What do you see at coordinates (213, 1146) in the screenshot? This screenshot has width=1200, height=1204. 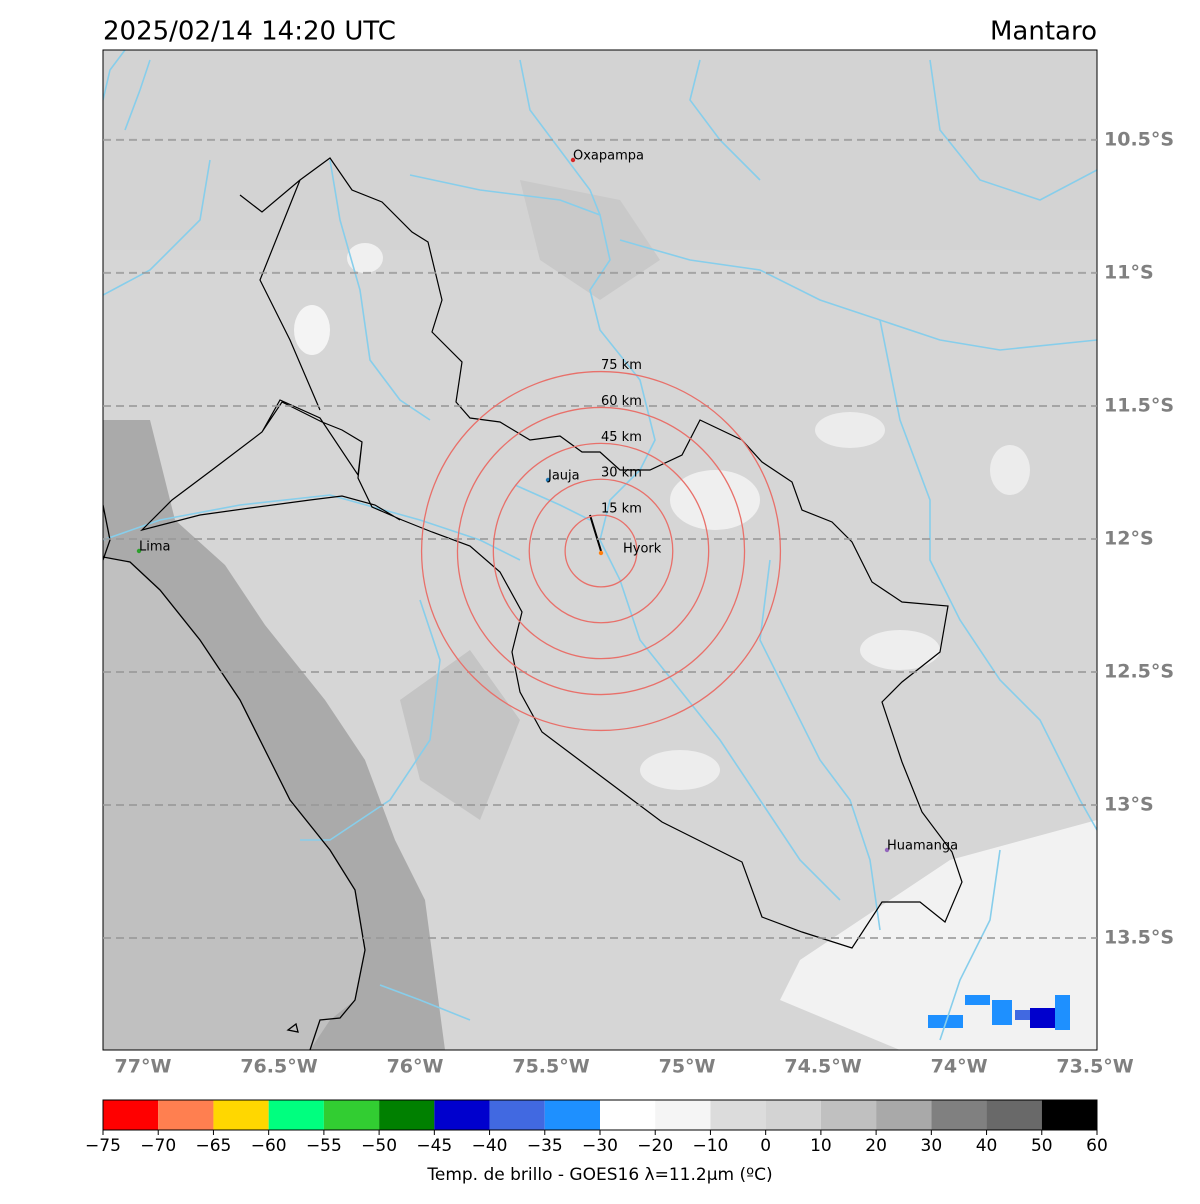 I see `colorbar-tick-label: −65` at bounding box center [213, 1146].